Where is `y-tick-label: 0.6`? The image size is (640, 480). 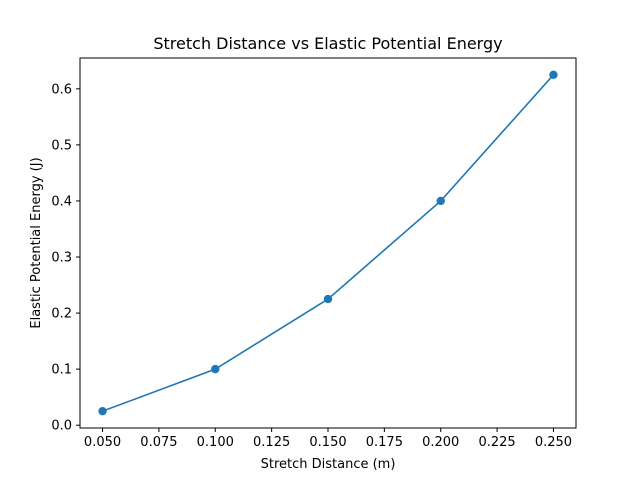 y-tick-label: 0.6 is located at coordinates (61, 89).